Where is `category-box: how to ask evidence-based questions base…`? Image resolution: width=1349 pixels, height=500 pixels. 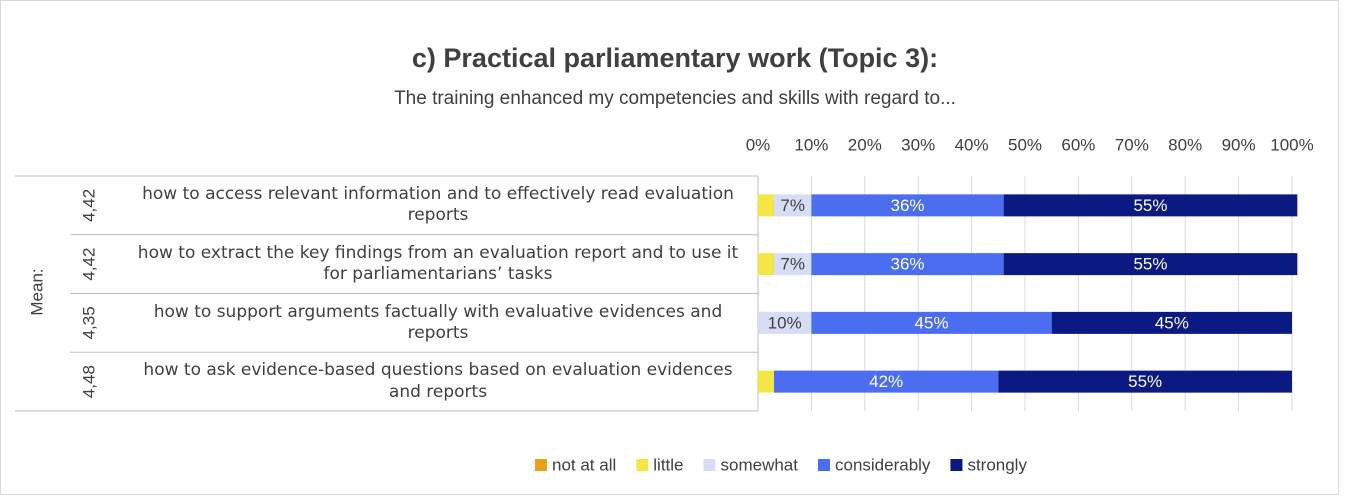
category-box: how to ask evidence-based questions base… is located at coordinates (438, 381).